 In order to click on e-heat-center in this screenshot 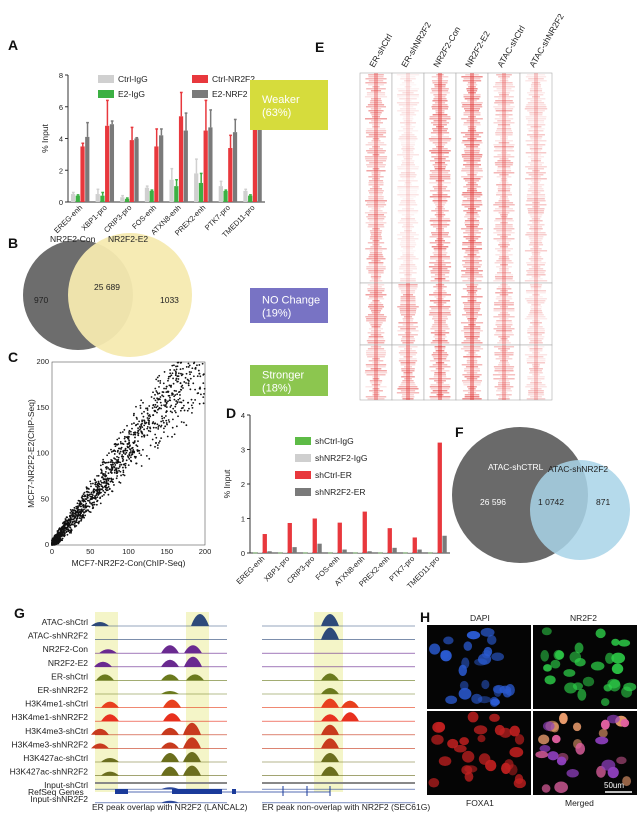, I will do `click(504, 178)`.